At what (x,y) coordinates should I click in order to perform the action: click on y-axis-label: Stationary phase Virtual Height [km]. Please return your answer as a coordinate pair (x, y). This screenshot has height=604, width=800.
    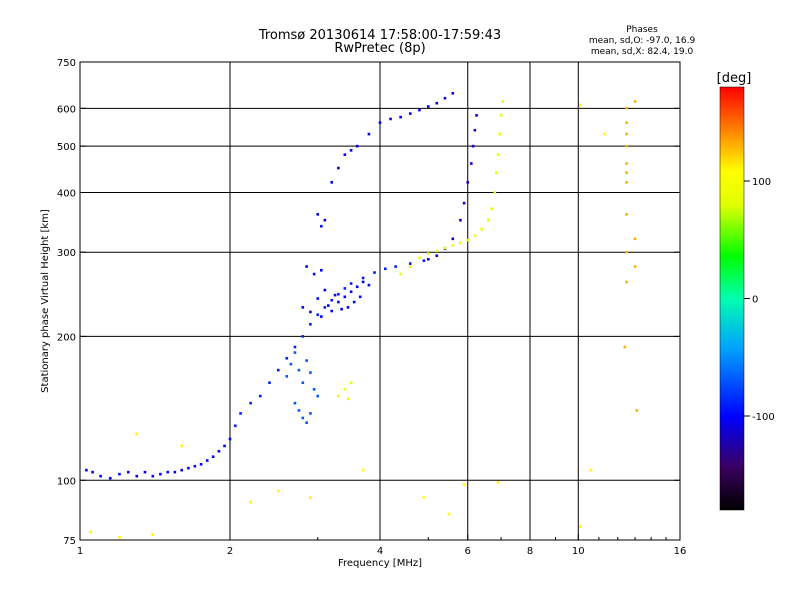
    Looking at the image, I should click on (45, 301).